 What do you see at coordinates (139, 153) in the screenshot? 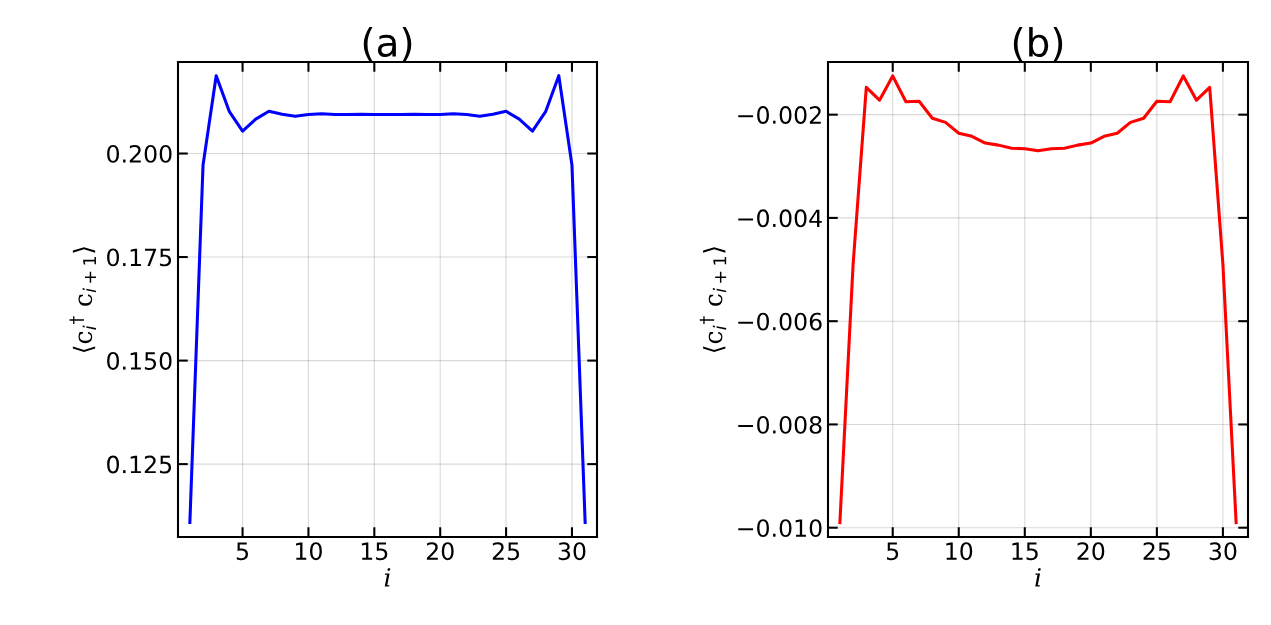
I see `y-tick-label: 0.200` at bounding box center [139, 153].